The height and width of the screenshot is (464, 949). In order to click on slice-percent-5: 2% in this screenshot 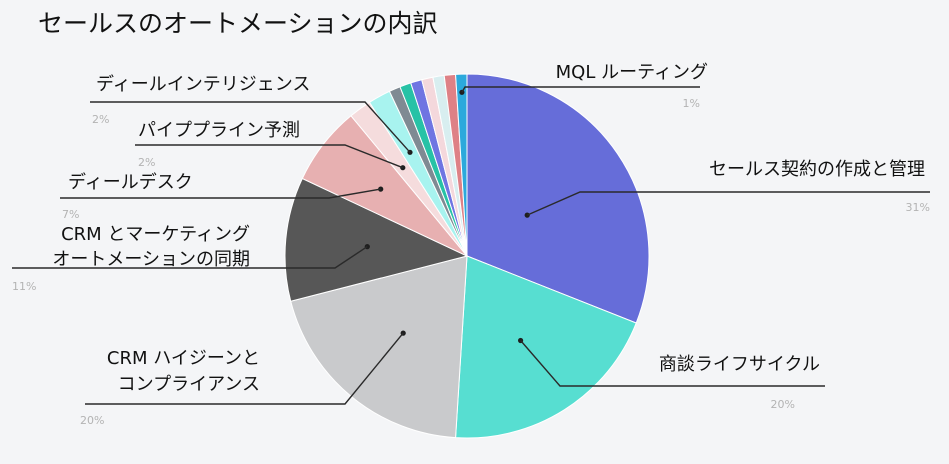, I will do `click(146, 162)`.